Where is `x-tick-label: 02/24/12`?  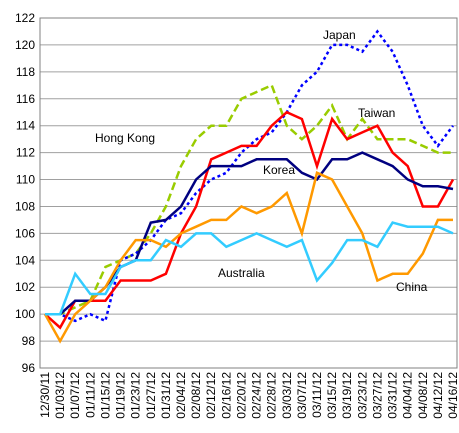 x-tick-label: 02/24/12 is located at coordinates (257, 395).